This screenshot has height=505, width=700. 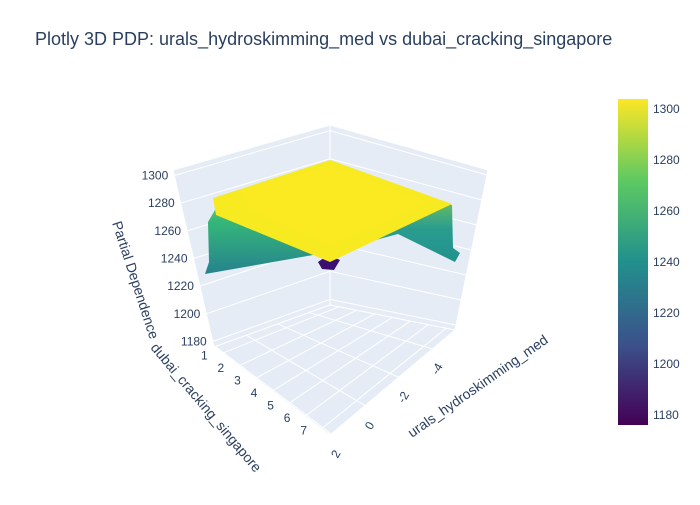 I want to click on z-tick-label: 1280, so click(x=161, y=203).